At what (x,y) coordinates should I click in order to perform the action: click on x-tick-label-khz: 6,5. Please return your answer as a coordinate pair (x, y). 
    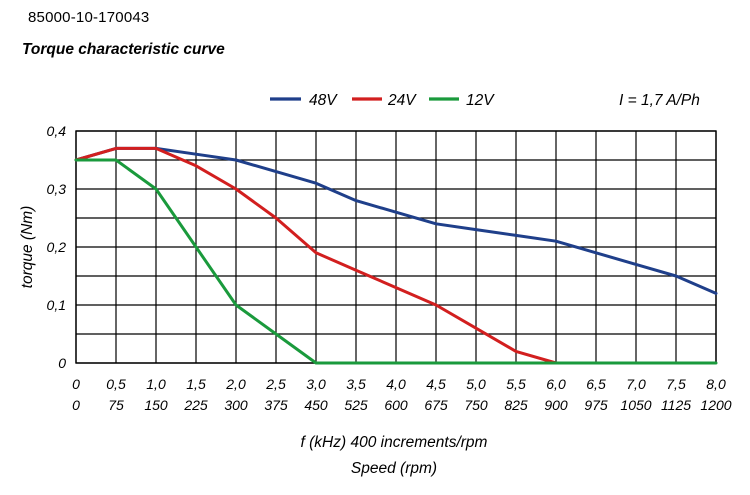
    Looking at the image, I should click on (596, 384).